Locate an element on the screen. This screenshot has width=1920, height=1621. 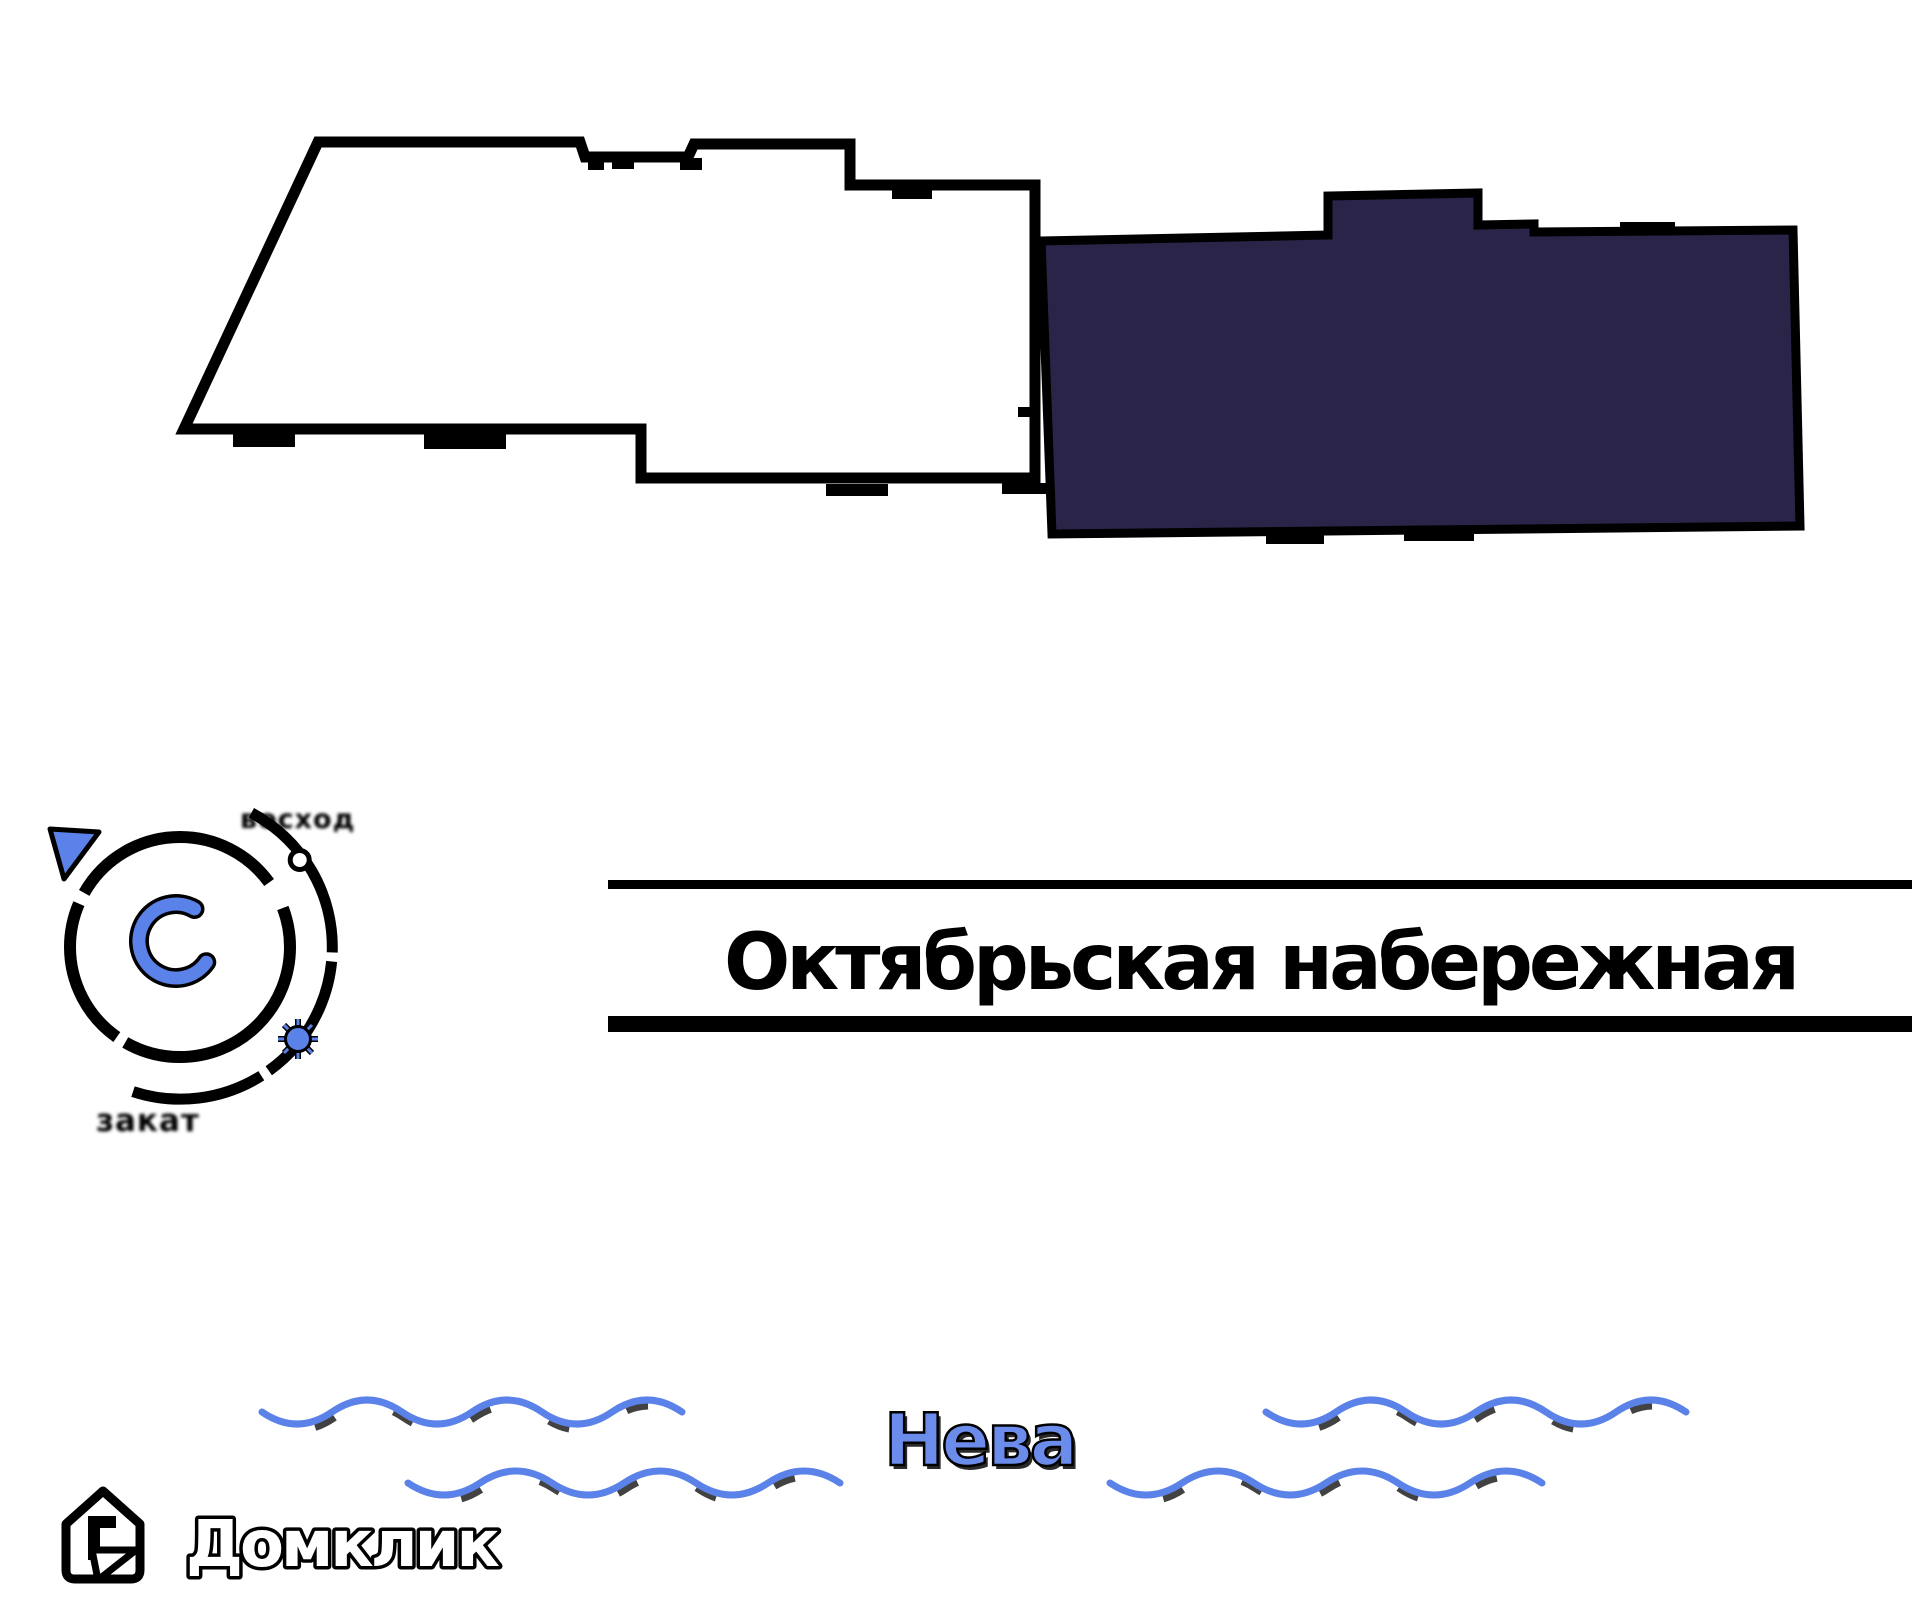
logo-text: Домклик is located at coordinates (342, 1545).